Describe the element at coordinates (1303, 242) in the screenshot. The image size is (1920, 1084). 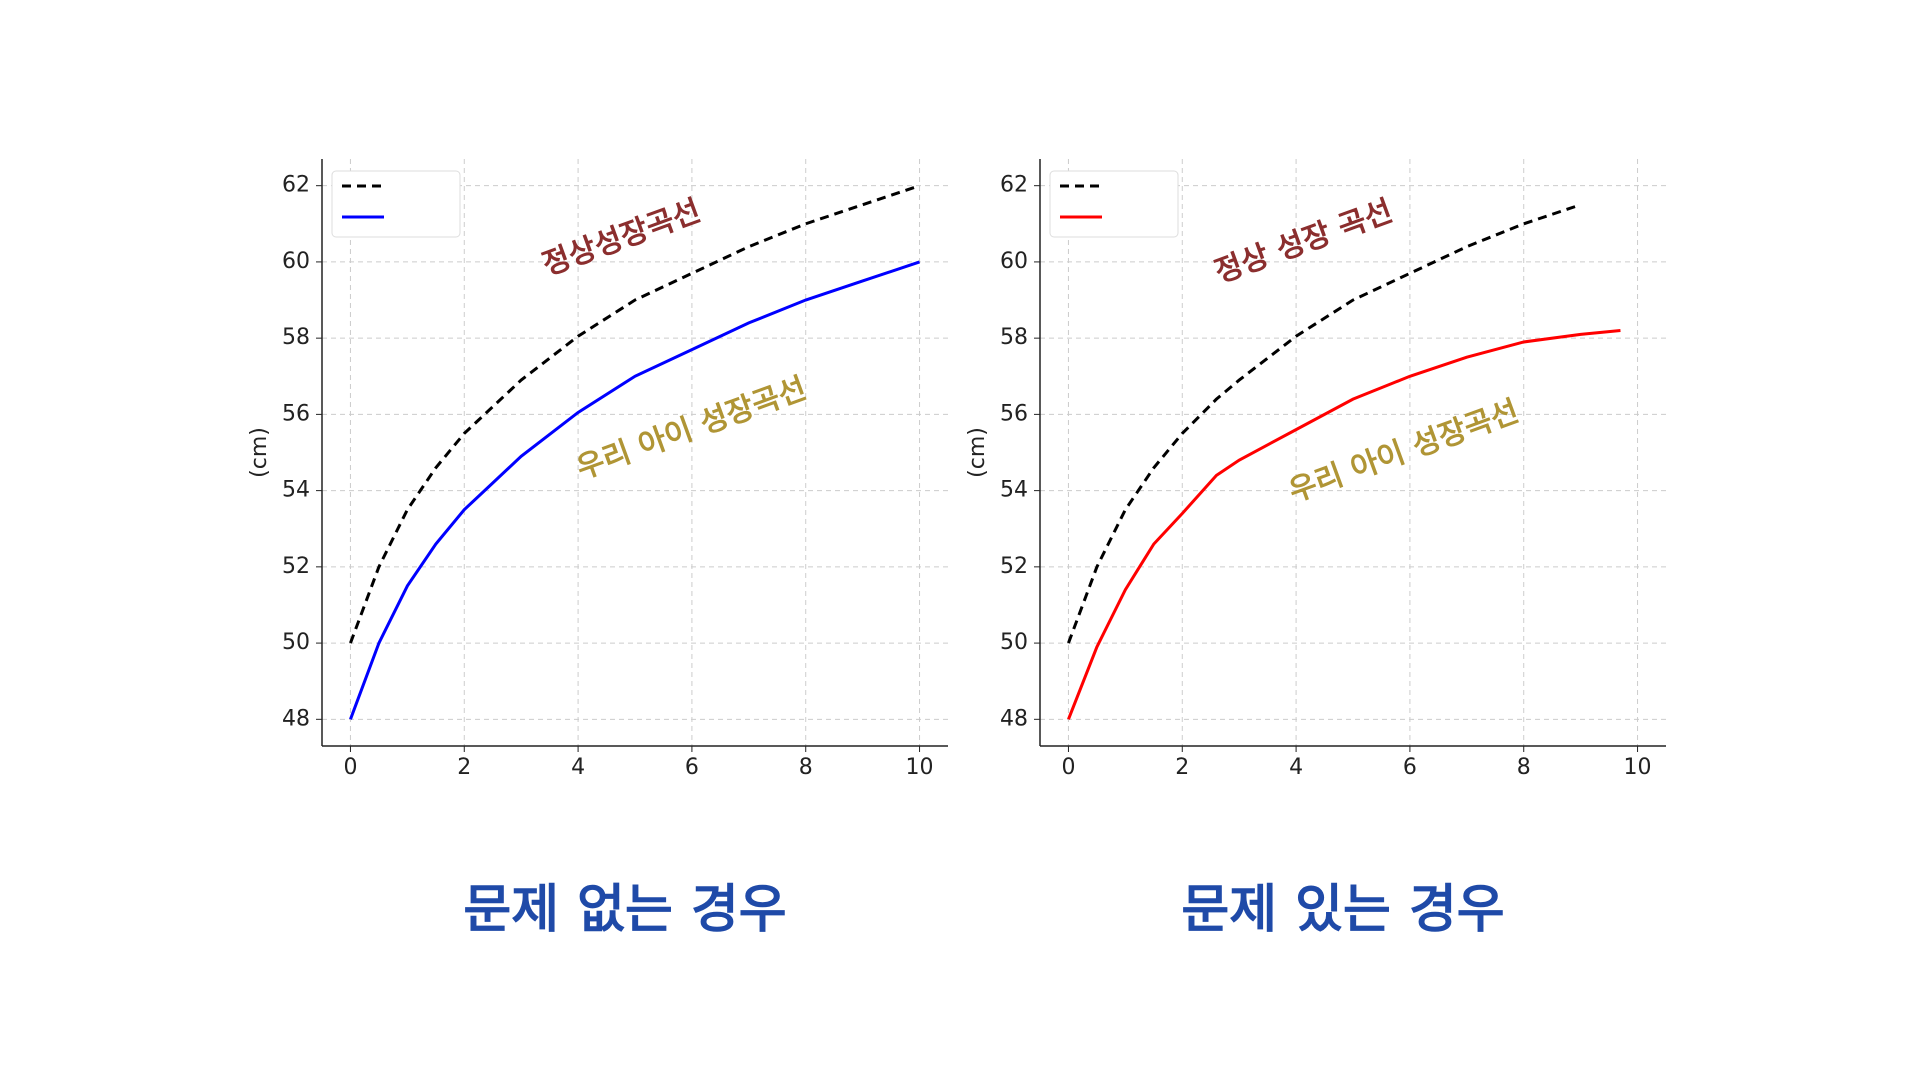
I see `annotation: 정상 성장 곡선` at that location.